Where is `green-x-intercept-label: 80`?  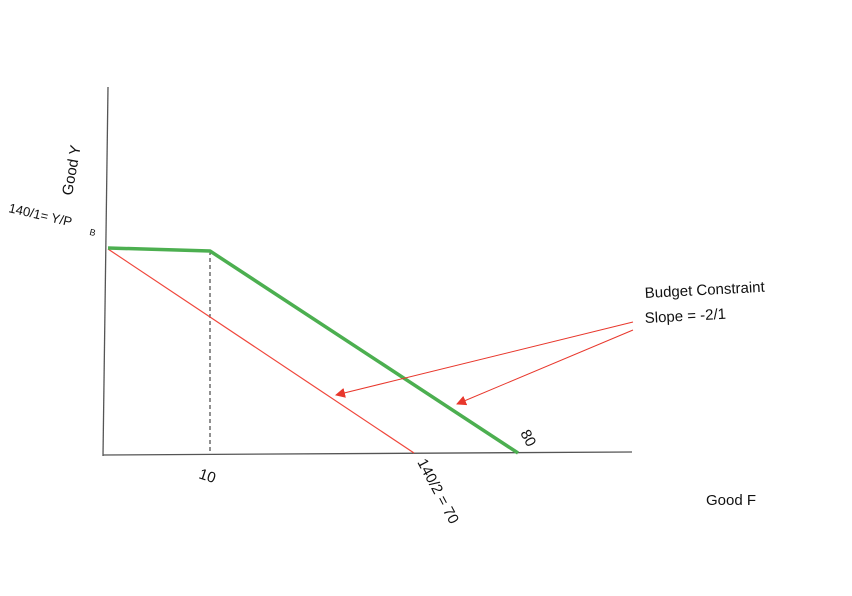
green-x-intercept-label: 80 is located at coordinates (527, 438).